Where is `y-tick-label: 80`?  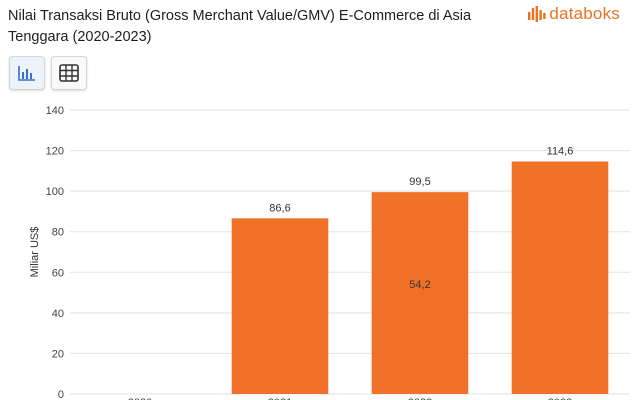
y-tick-label: 80 is located at coordinates (58, 233).